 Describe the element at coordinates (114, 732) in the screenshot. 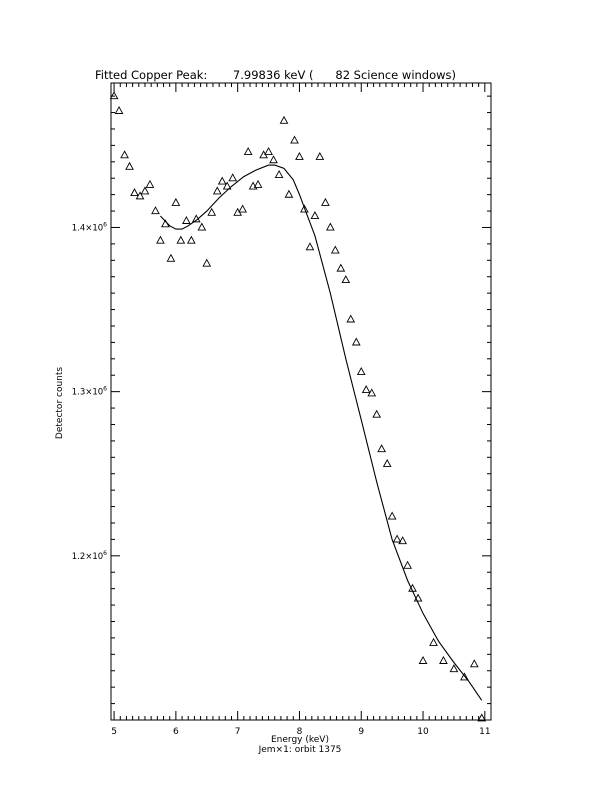

I see `x-tick-label: 5` at that location.